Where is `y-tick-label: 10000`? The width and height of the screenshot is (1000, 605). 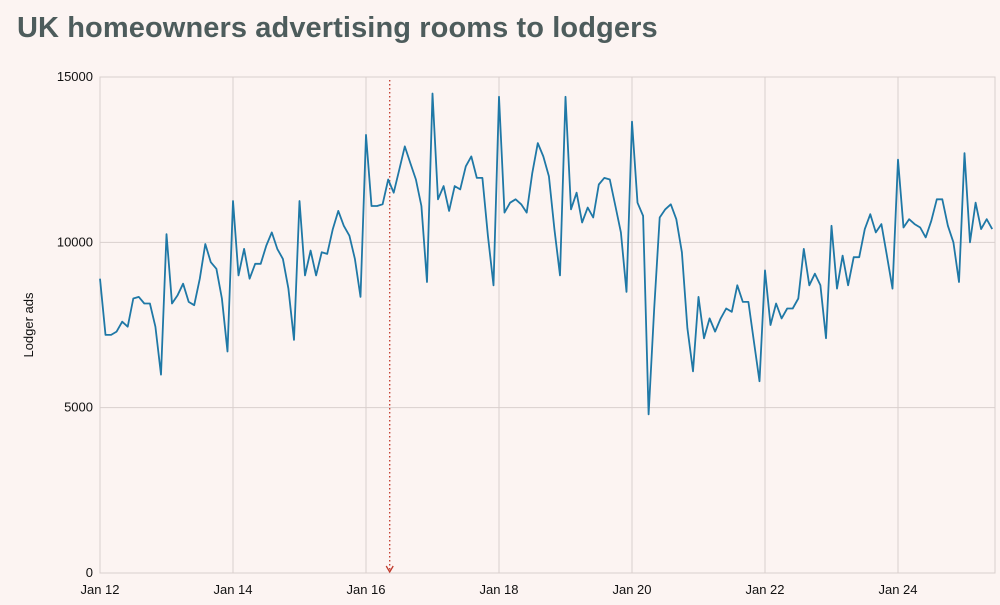
y-tick-label: 10000 is located at coordinates (75, 241).